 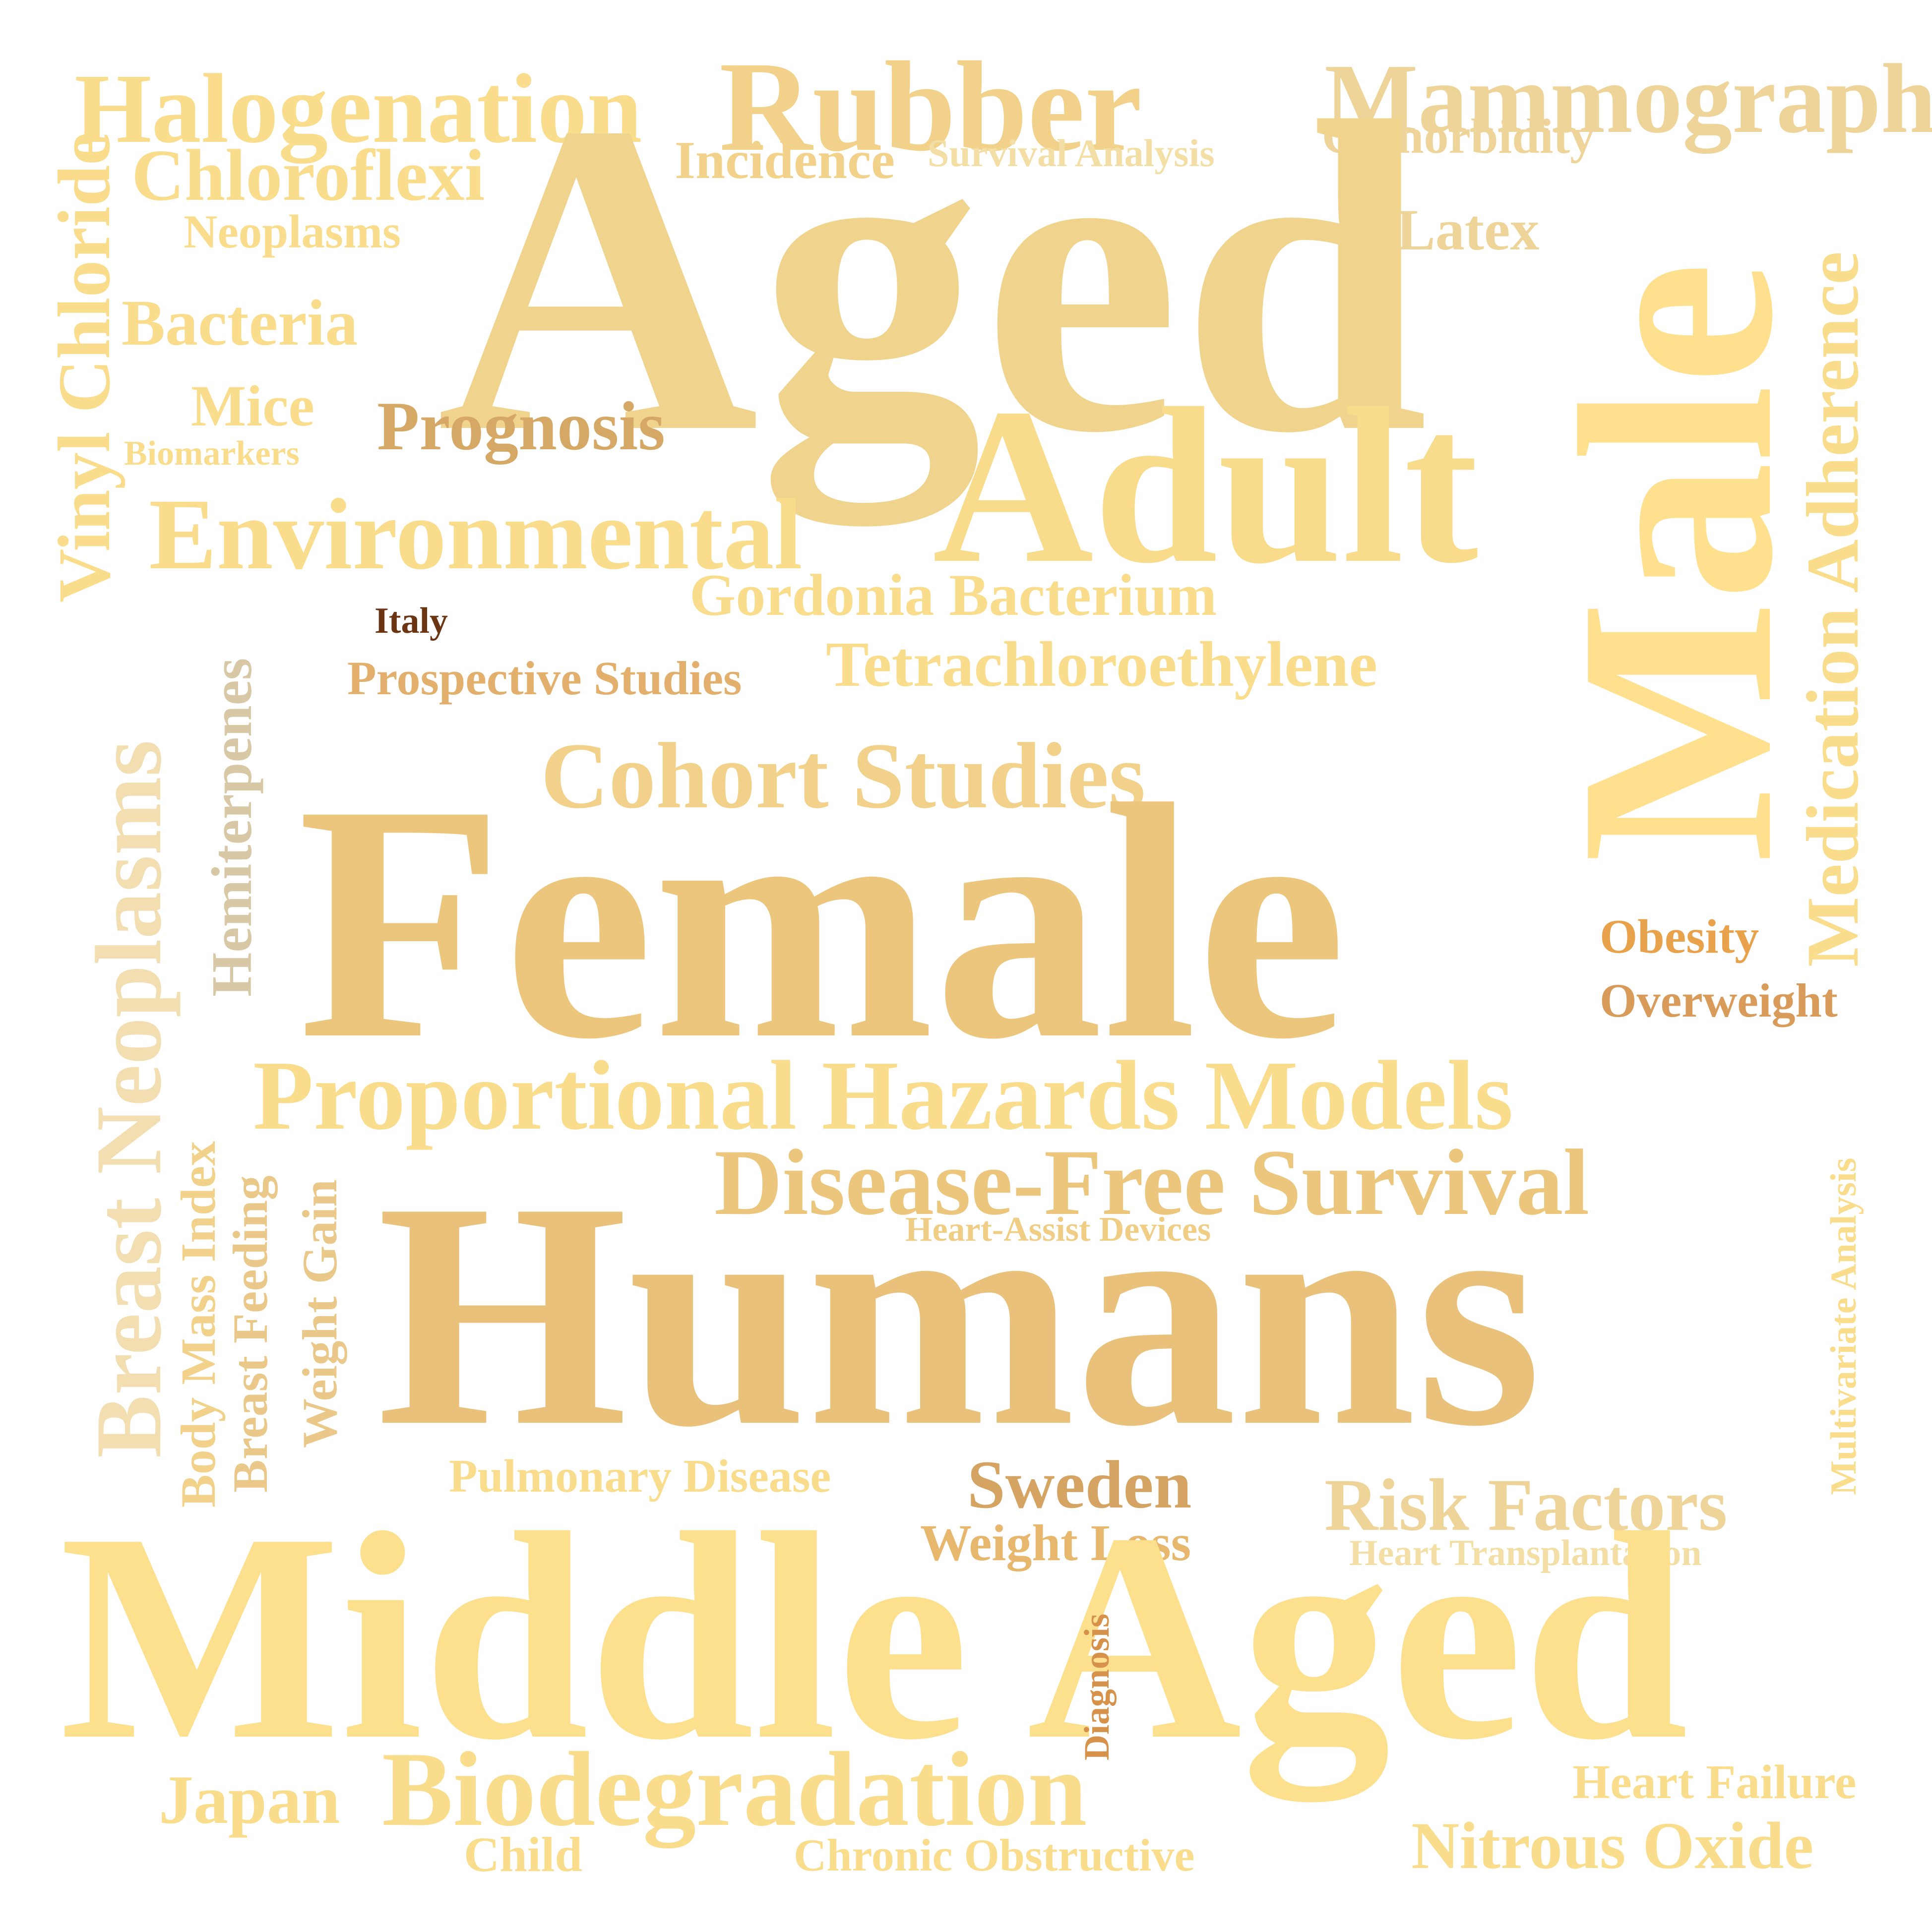 What do you see at coordinates (358, 109) in the screenshot?
I see `word-halogenation: Halogenation` at bounding box center [358, 109].